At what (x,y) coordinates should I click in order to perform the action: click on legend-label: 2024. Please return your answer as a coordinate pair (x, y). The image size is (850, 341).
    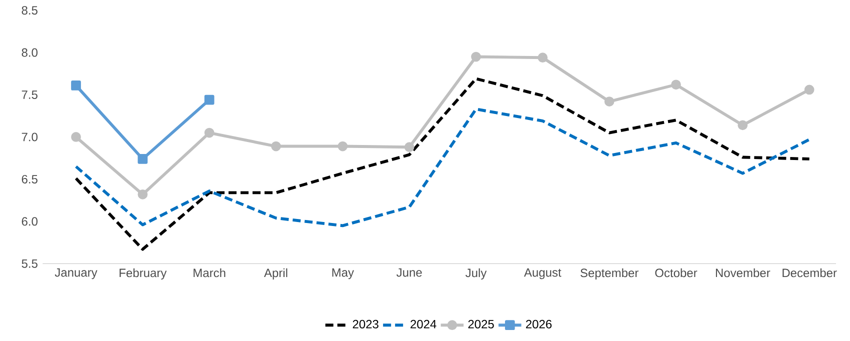
    Looking at the image, I should click on (423, 324).